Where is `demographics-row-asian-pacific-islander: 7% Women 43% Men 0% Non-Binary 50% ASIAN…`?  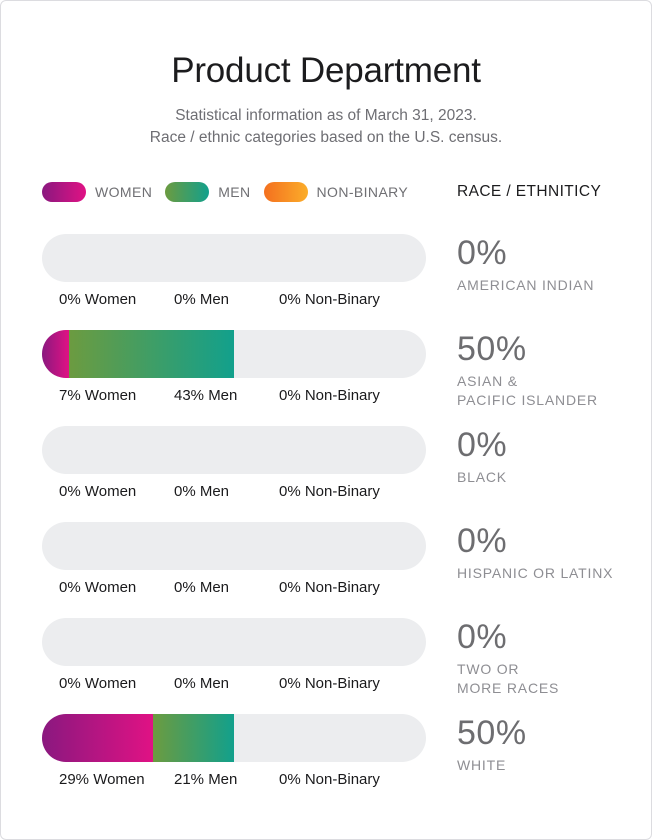
demographics-row-asian-pacific-islander: 7% Women 43% Men 0% Non-Binary 50% ASIAN… is located at coordinates (326, 378).